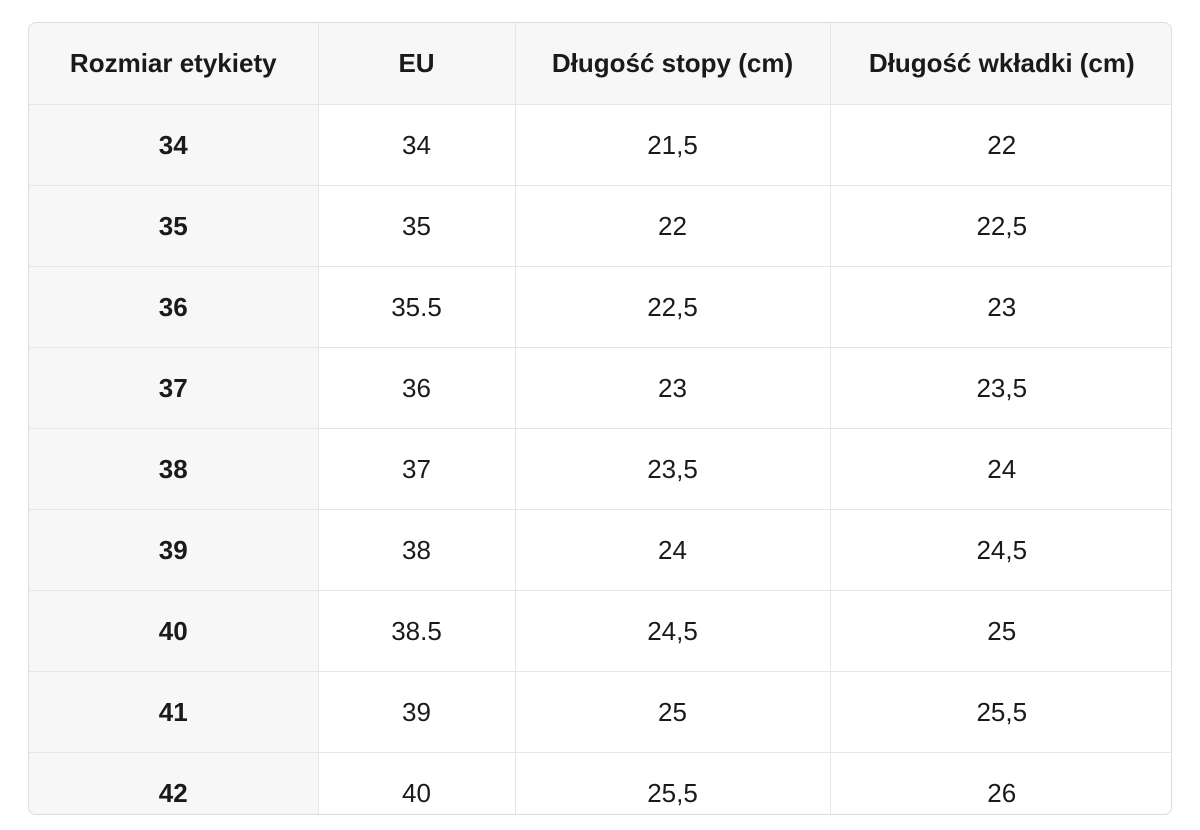 The image size is (1200, 830). Describe the element at coordinates (673, 64) in the screenshot. I see `header-cell: Długość stopy (cm)` at that location.